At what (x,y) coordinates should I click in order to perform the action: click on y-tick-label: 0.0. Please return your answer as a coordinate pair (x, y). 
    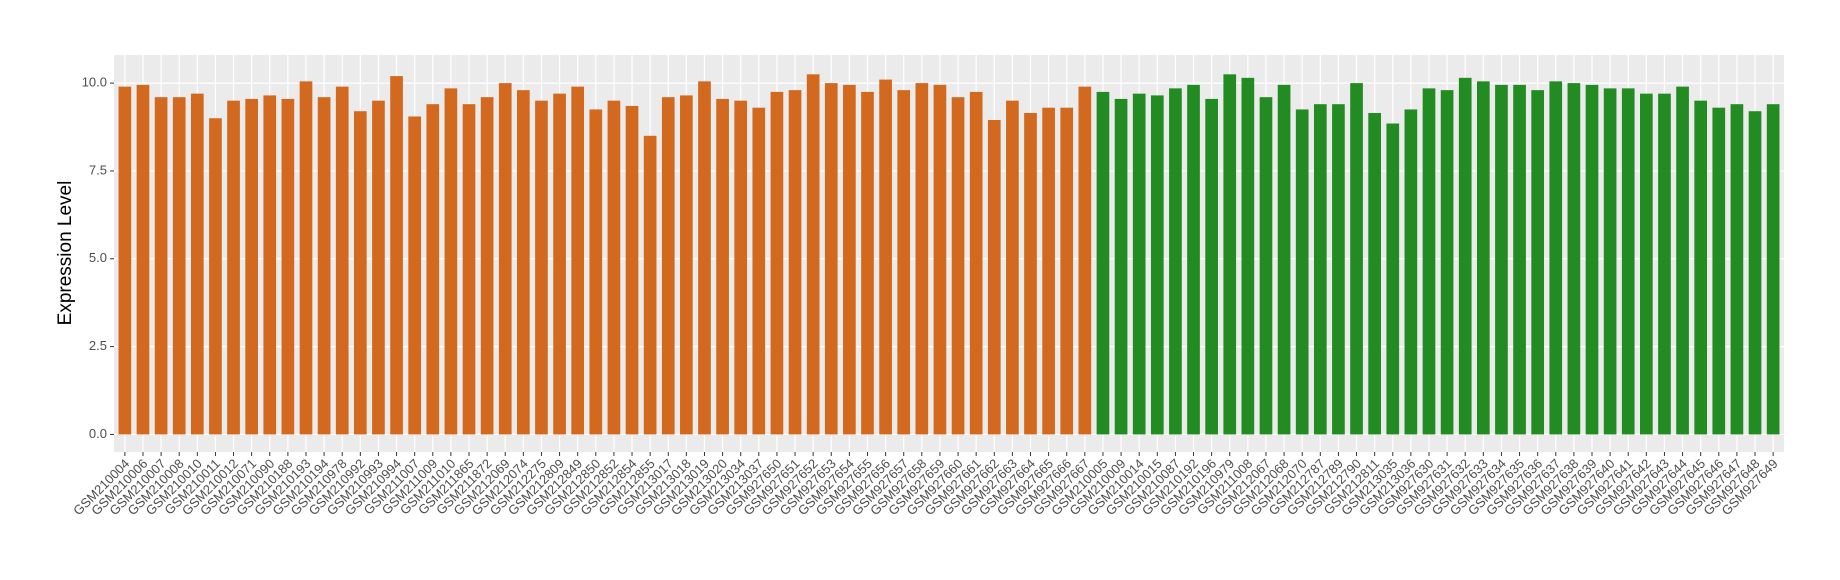
    Looking at the image, I should click on (98, 433).